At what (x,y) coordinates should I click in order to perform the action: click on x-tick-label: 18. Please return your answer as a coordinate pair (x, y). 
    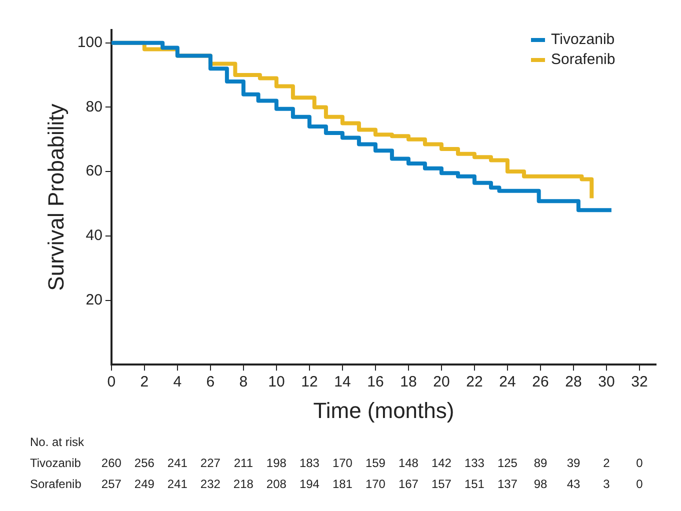
    Looking at the image, I should click on (408, 382).